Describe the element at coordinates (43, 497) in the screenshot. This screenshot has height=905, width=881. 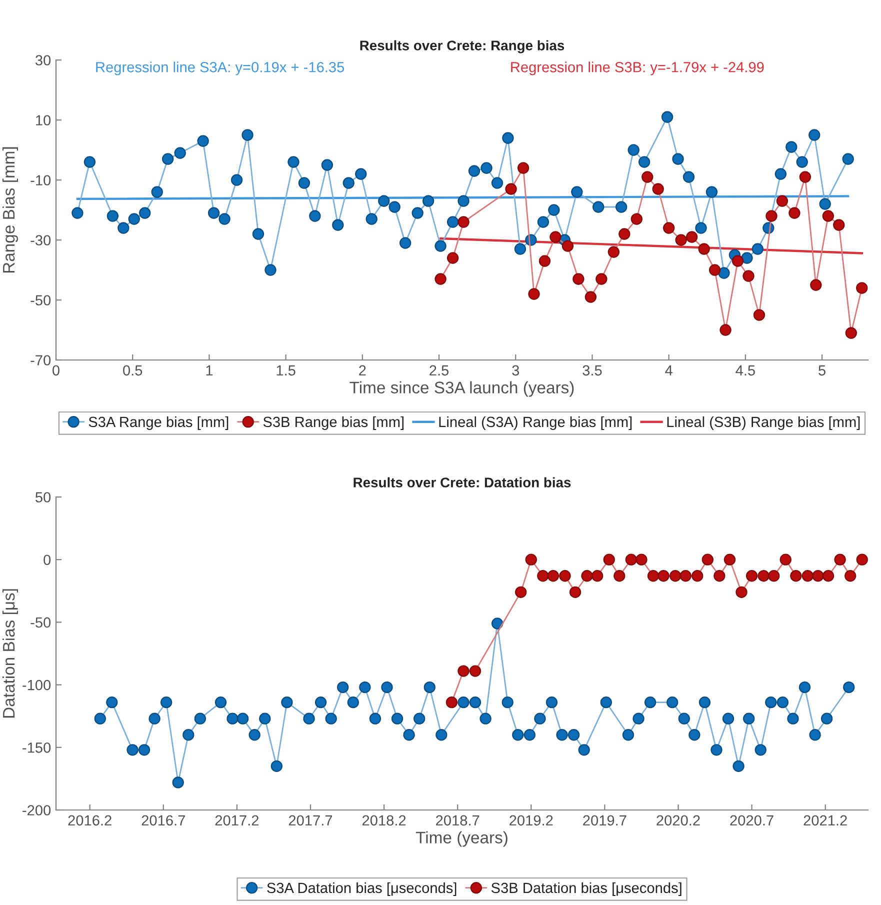
I see `y-tick-label: 50` at that location.